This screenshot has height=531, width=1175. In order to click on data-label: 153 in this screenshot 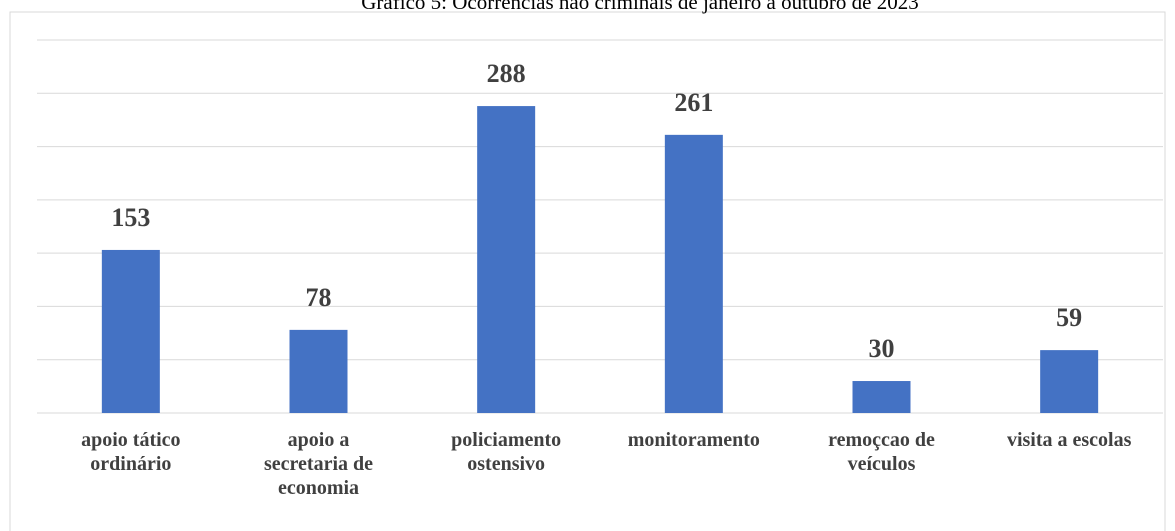, I will do `click(130, 217)`.